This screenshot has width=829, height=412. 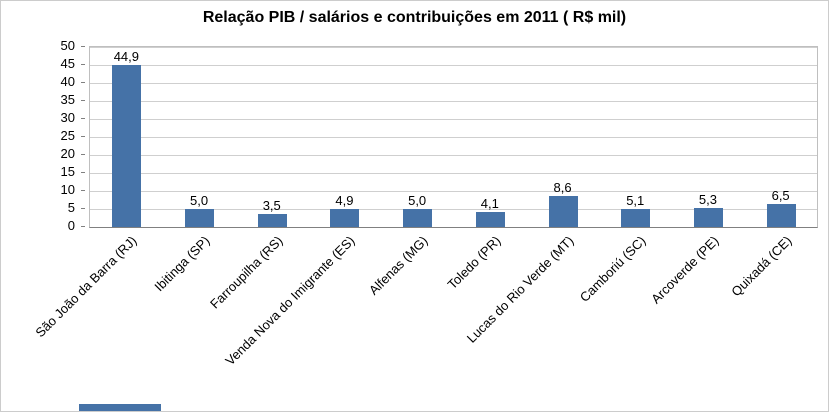 I want to click on bar-value-label: 8,6, so click(x=562, y=188).